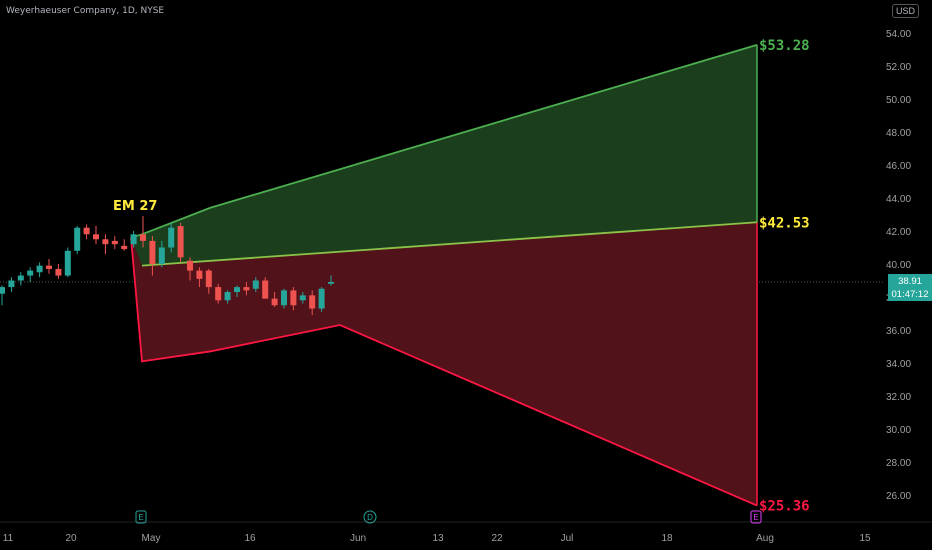 This screenshot has width=932, height=550. Describe the element at coordinates (250, 538) in the screenshot. I see `x-tick-label: 16` at that location.